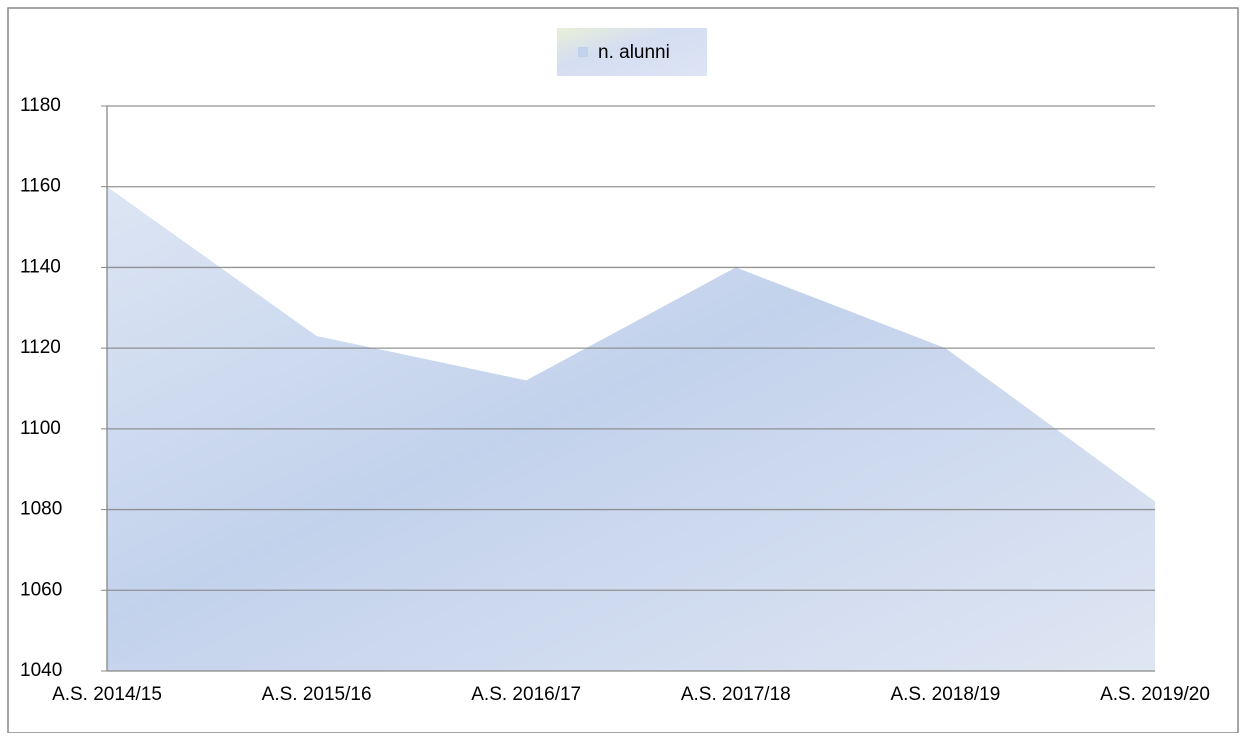  What do you see at coordinates (1155, 694) in the screenshot?
I see `x-tick-label: A.S. 2019/20` at bounding box center [1155, 694].